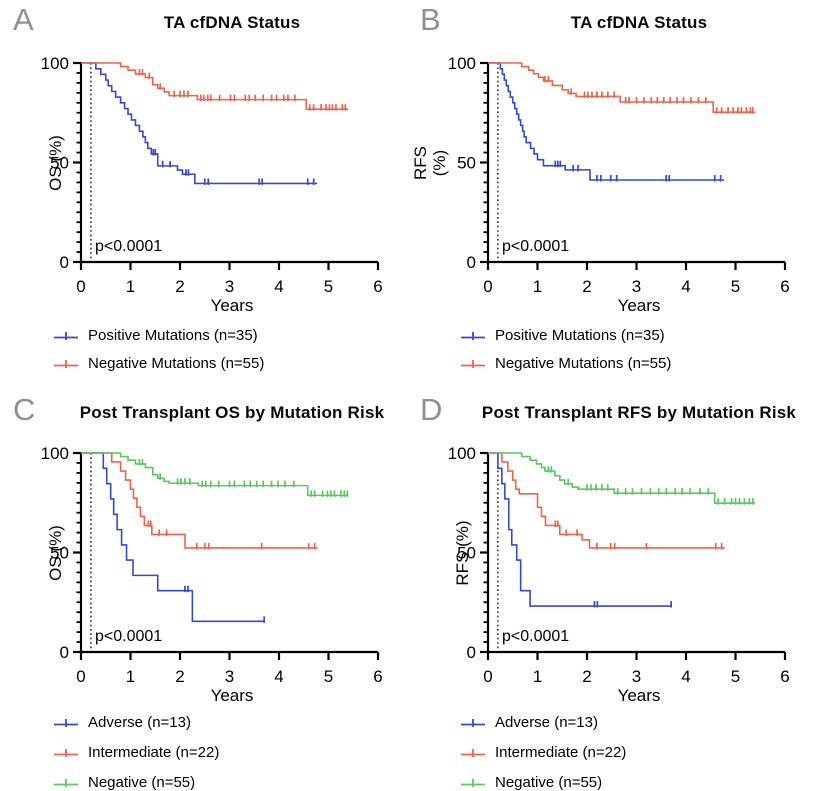 This screenshot has width=820, height=791. What do you see at coordinates (430, 19) in the screenshot?
I see `panel-letter: B` at bounding box center [430, 19].